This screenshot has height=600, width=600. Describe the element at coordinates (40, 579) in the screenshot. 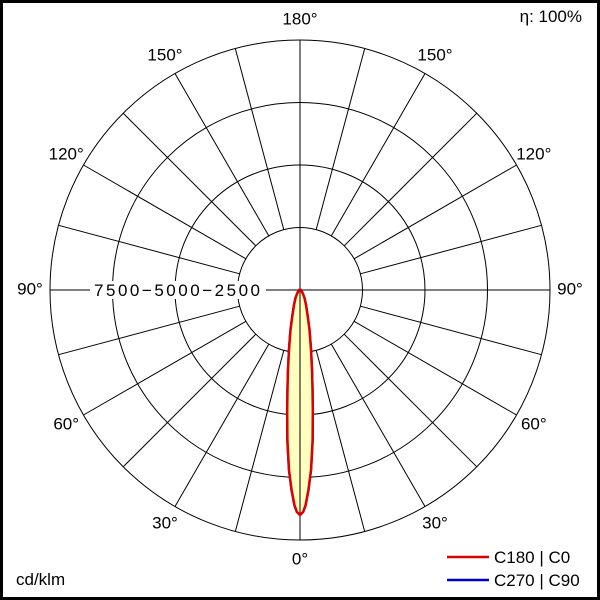

I see `unit-label: cd/klm` at that location.